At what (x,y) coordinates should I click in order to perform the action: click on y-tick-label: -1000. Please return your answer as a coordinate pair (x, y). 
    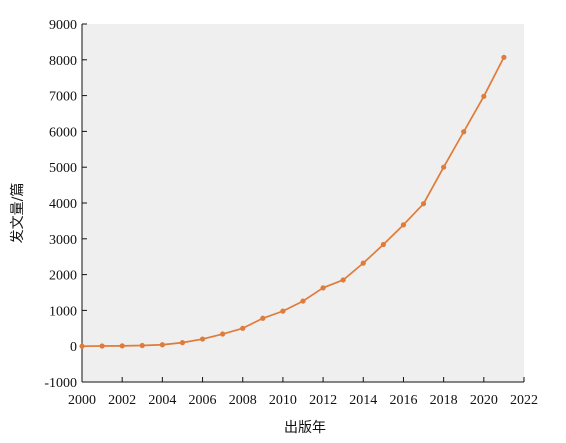
    Looking at the image, I should click on (60, 383).